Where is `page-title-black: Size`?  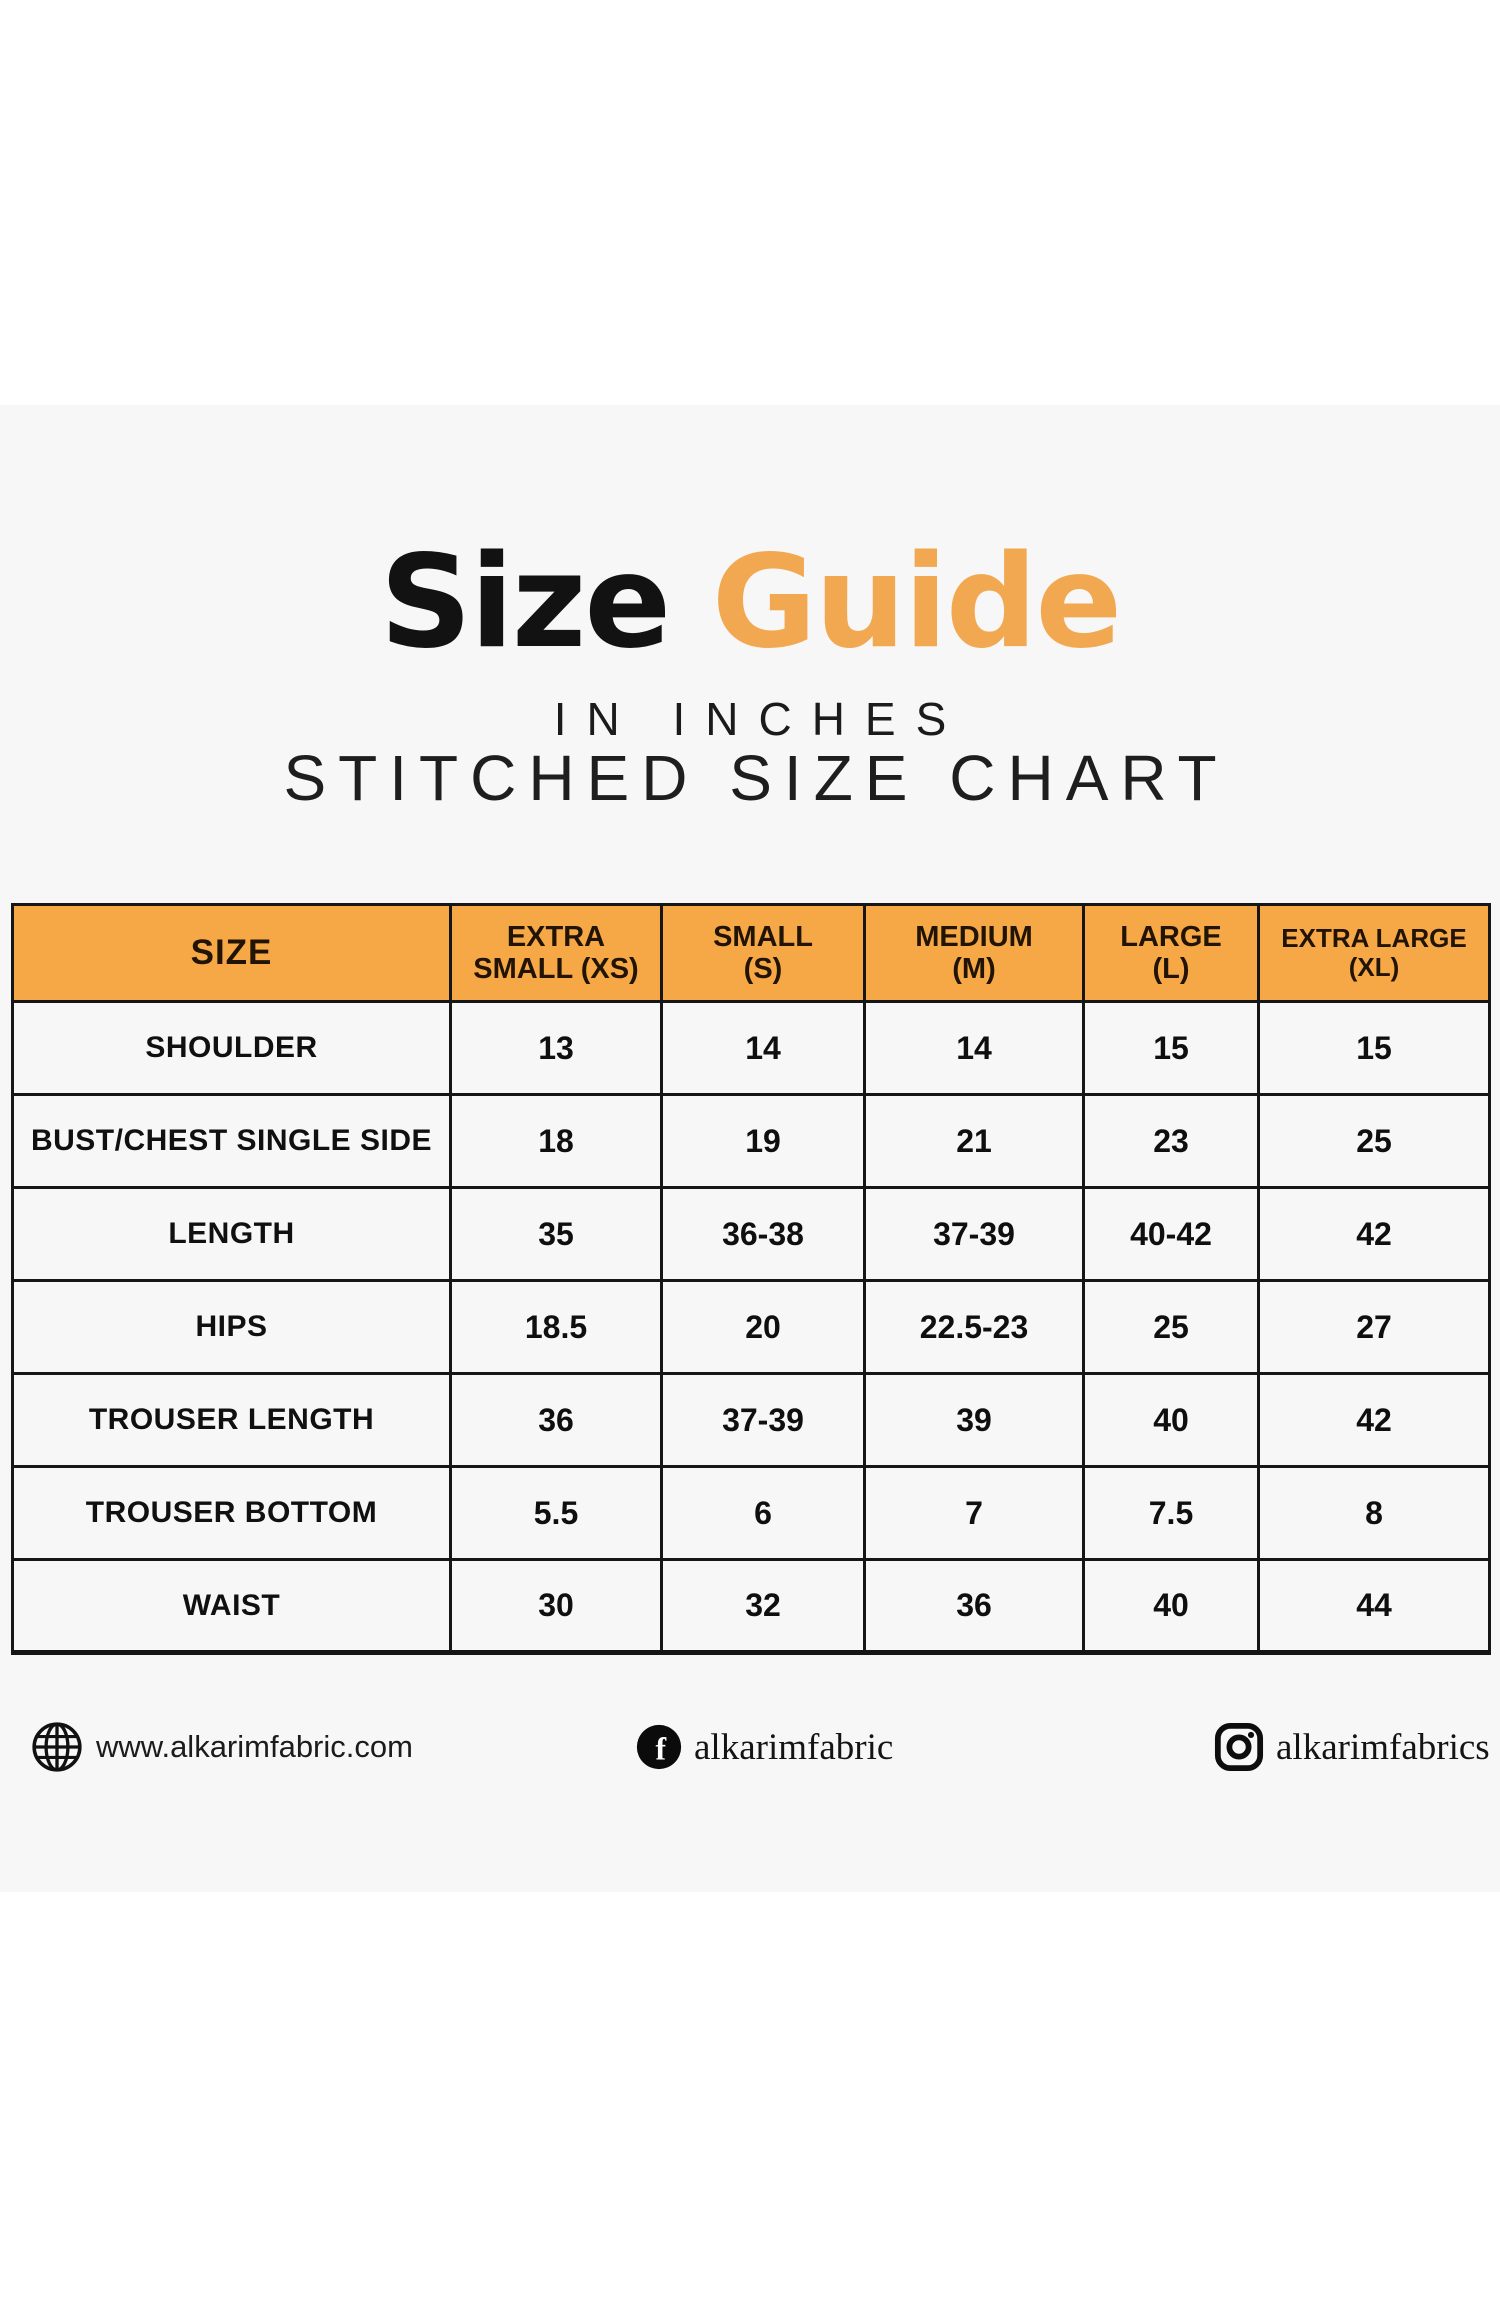
page-title-black: Size is located at coordinates (525, 602).